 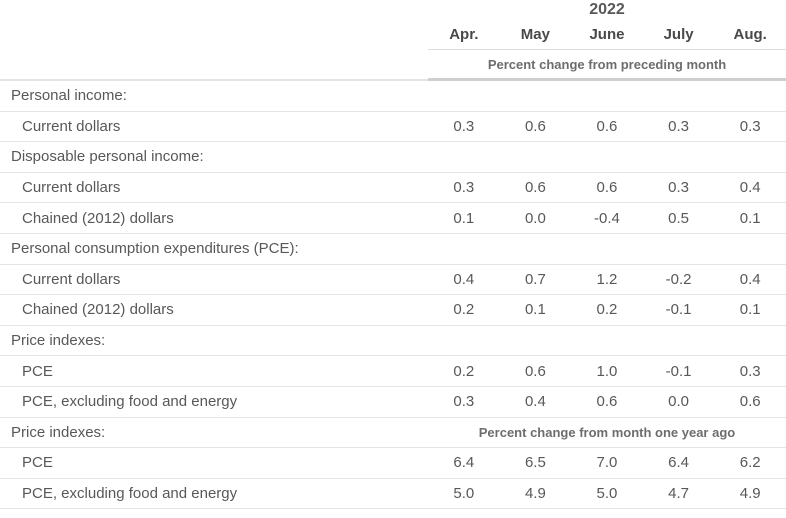 What do you see at coordinates (678, 494) in the screenshot?
I see `value-cell: 4.7` at bounding box center [678, 494].